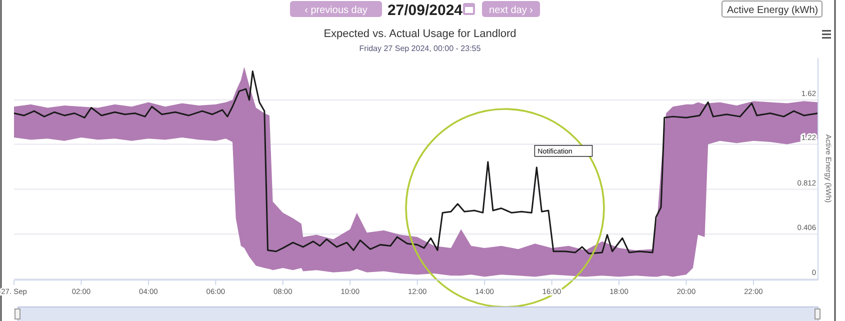 The image size is (845, 321). Describe the element at coordinates (336, 10) in the screenshot. I see `text: ‹ previous day` at that location.